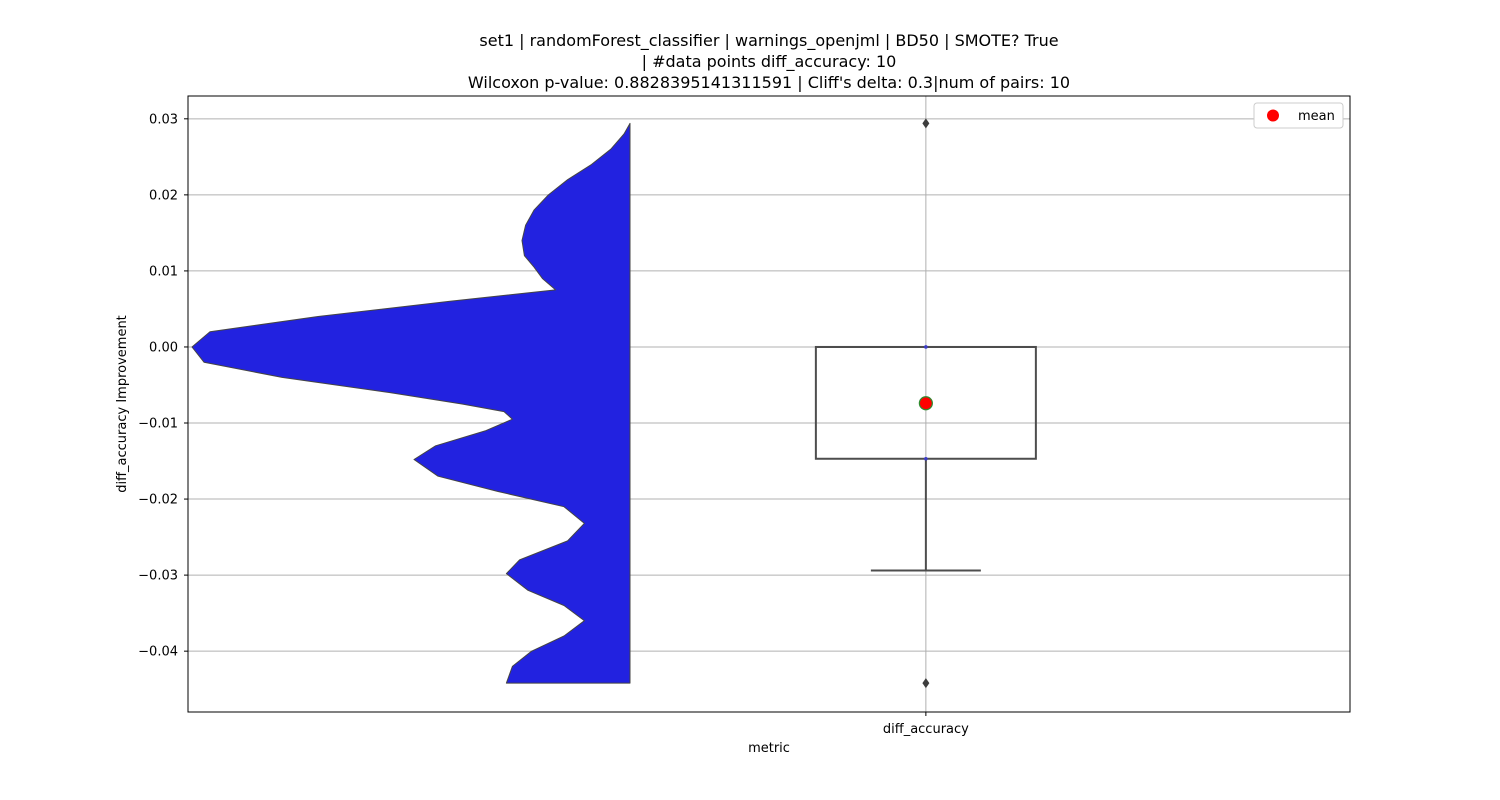  What do you see at coordinates (158, 424) in the screenshot?
I see `y-tick-label: −0.01` at bounding box center [158, 424].